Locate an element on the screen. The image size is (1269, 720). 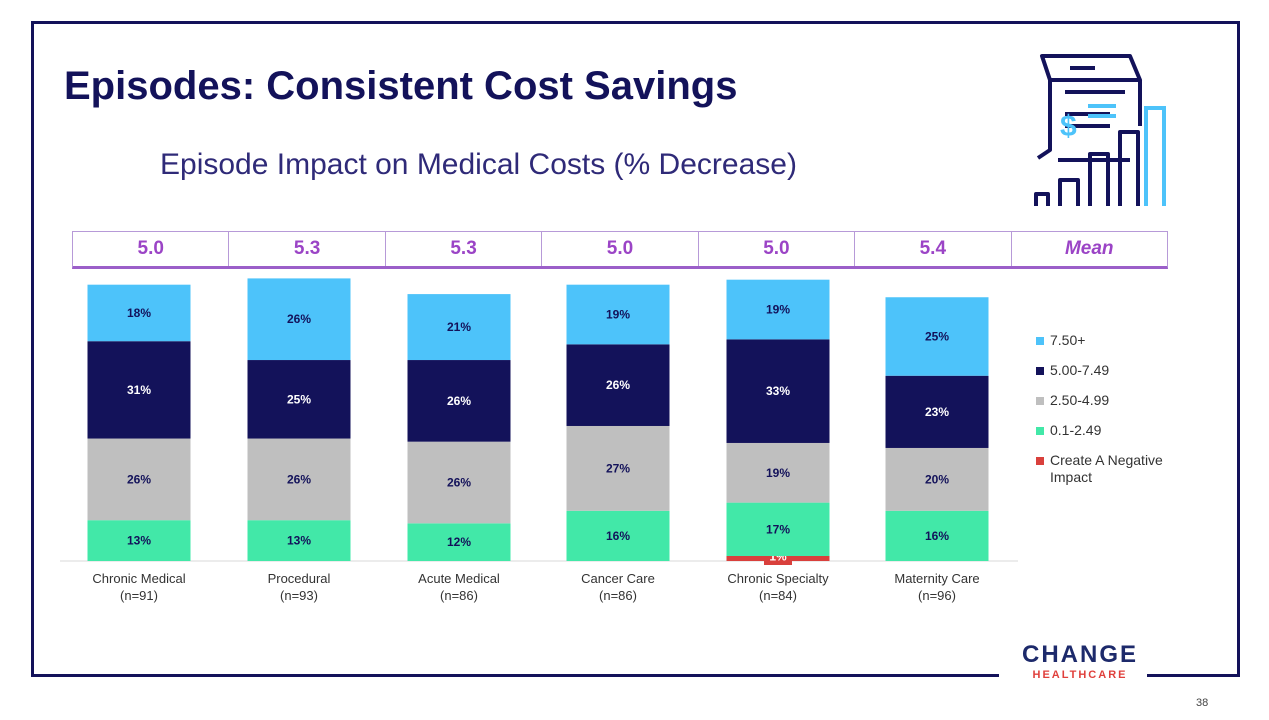
logo-wordmark: CHANGE is located at coordinates (1079, 654).